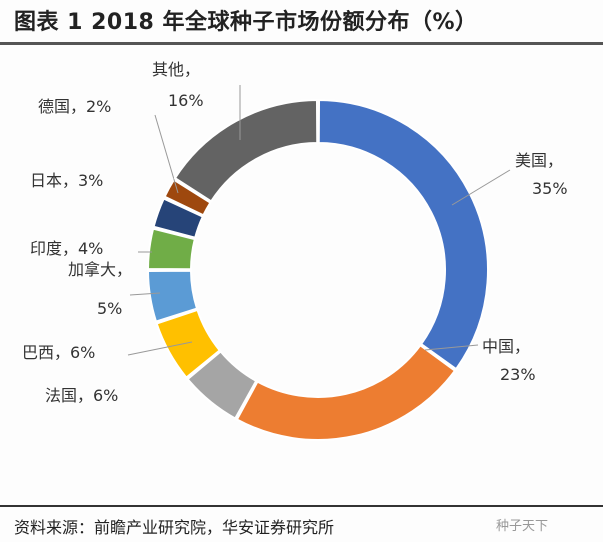  I want to click on data-label: 中国，, so click(506, 346).